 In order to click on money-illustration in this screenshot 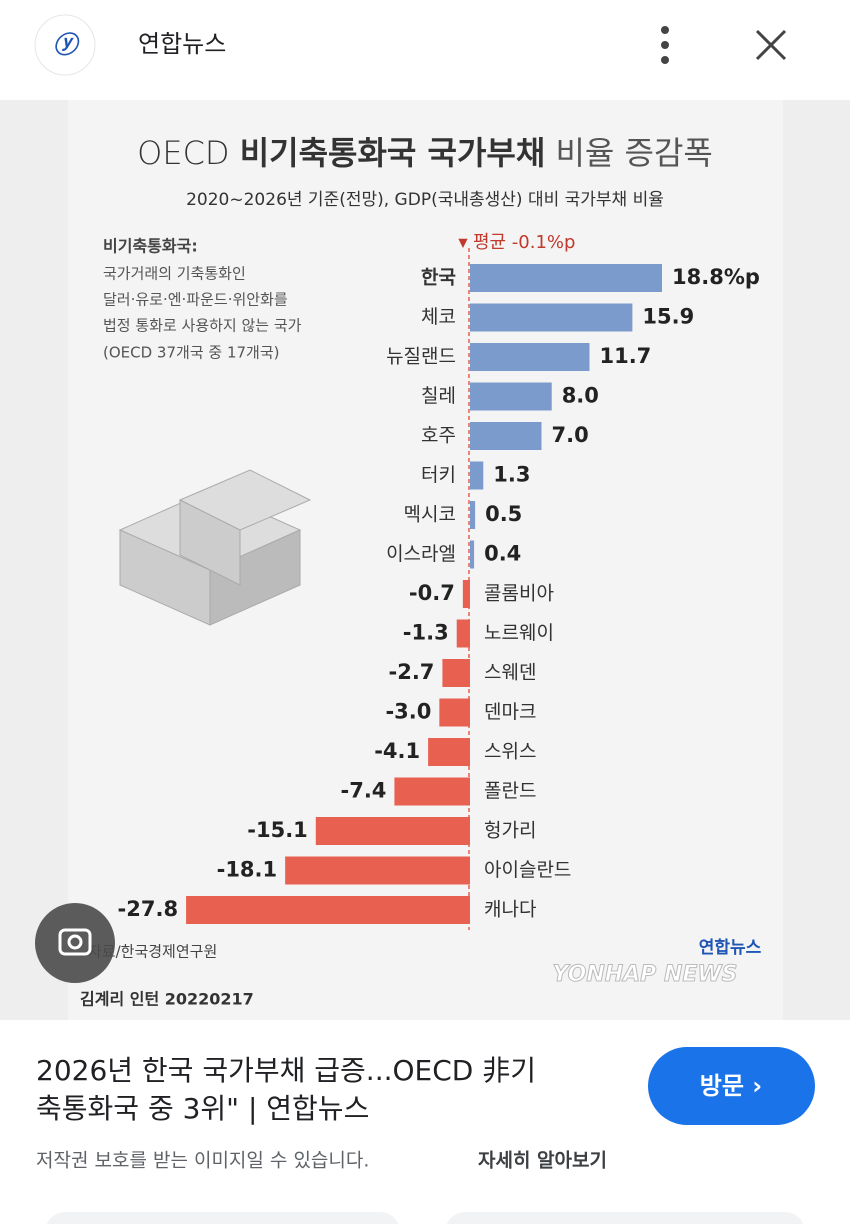, I will do `click(215, 547)`.